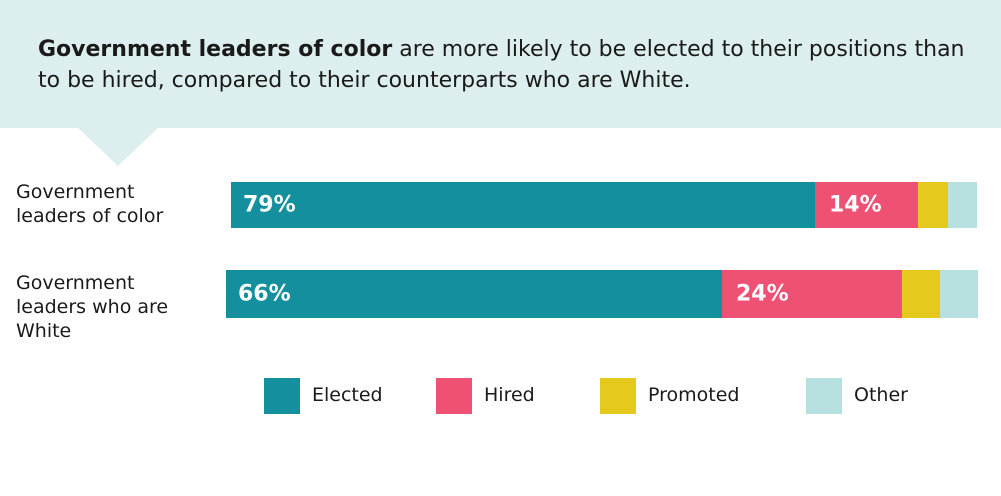 This screenshot has width=1001, height=496. What do you see at coordinates (454, 396) in the screenshot?
I see `legend-swatch-hired` at bounding box center [454, 396].